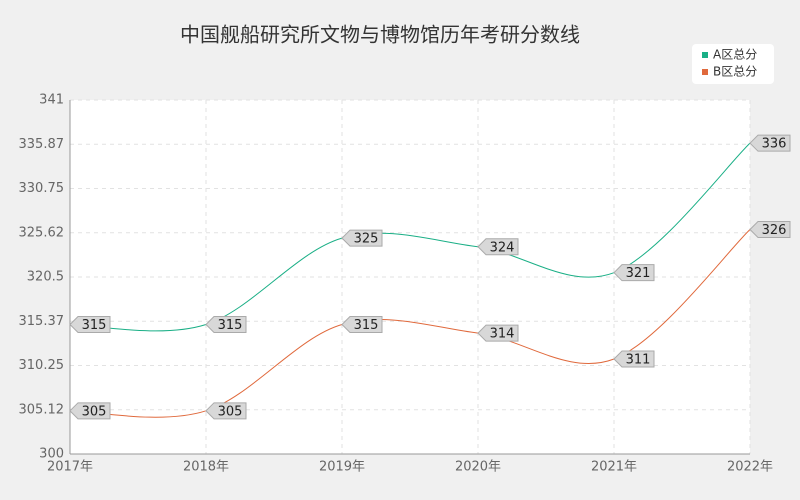  What do you see at coordinates (42, 365) in the screenshot?
I see `y-tick-label: 310.25` at bounding box center [42, 365].